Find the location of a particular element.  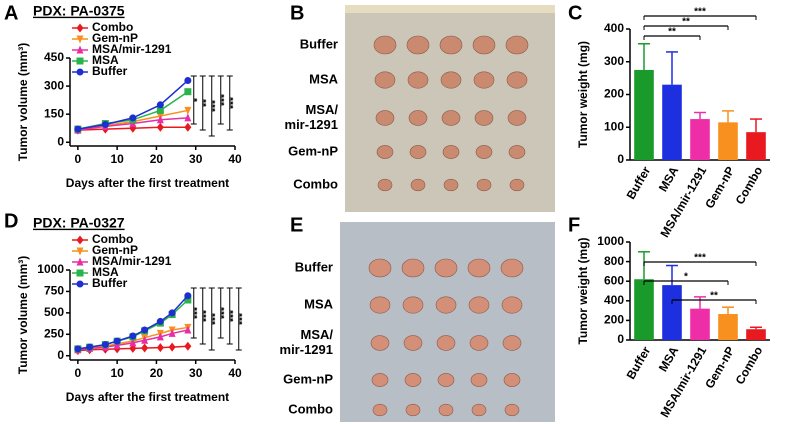

panel-letter: C is located at coordinates (575, 13).